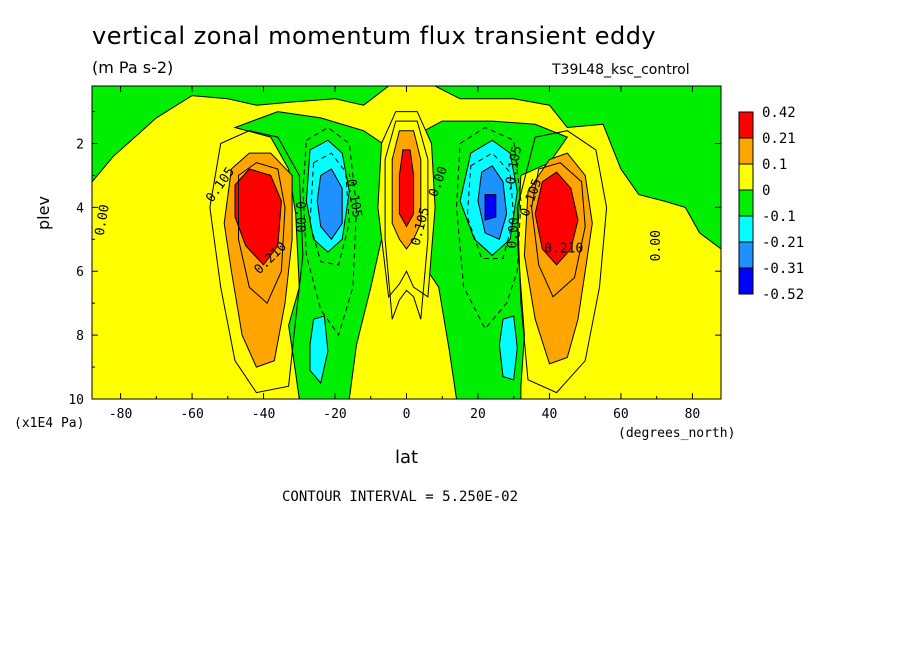  I want to click on x-tick-label: 0, so click(407, 414).